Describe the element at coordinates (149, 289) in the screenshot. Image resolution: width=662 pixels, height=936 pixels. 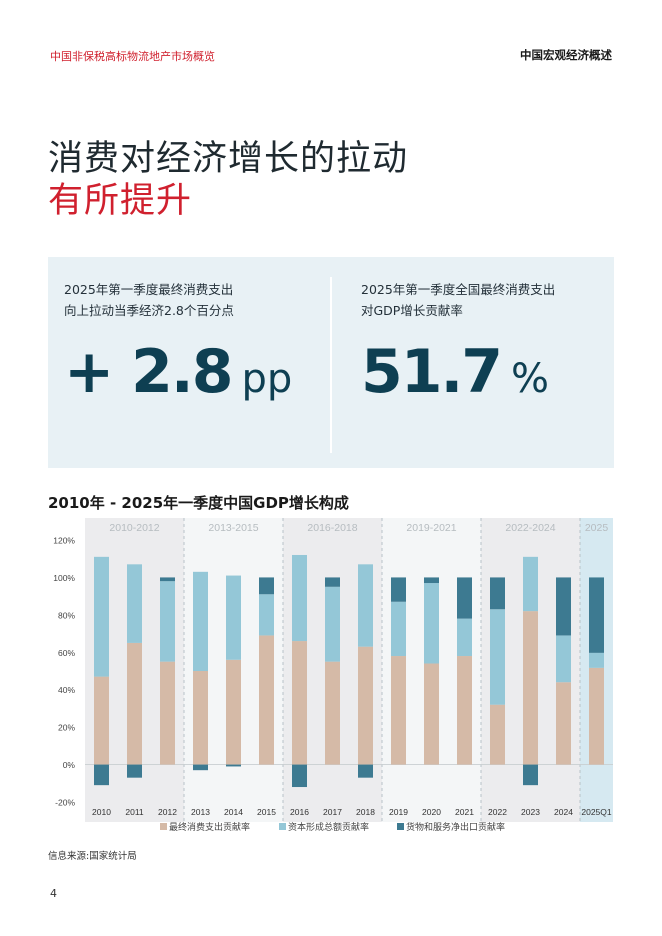
I see `stat-caption-line1: 2025年第一季度最终消费支出` at that location.